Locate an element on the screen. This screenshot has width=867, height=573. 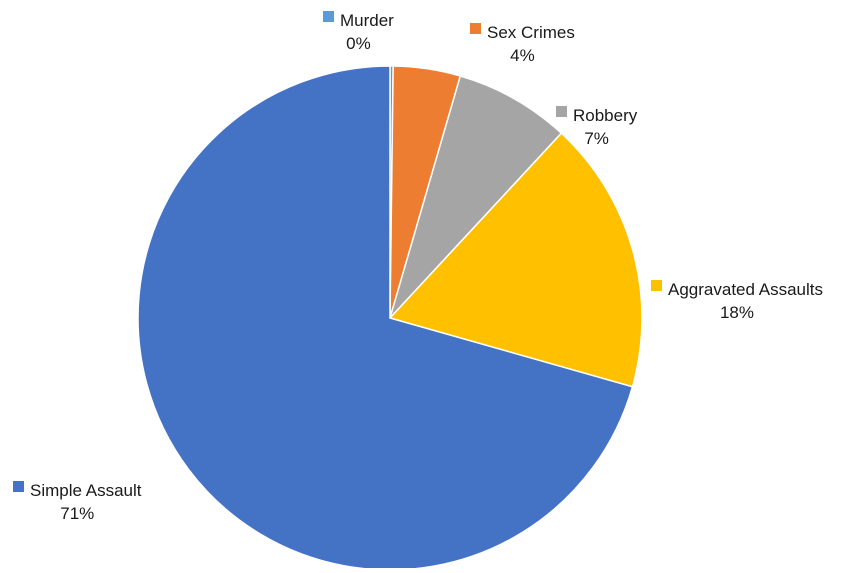
legend-key-robbery is located at coordinates (561, 111).